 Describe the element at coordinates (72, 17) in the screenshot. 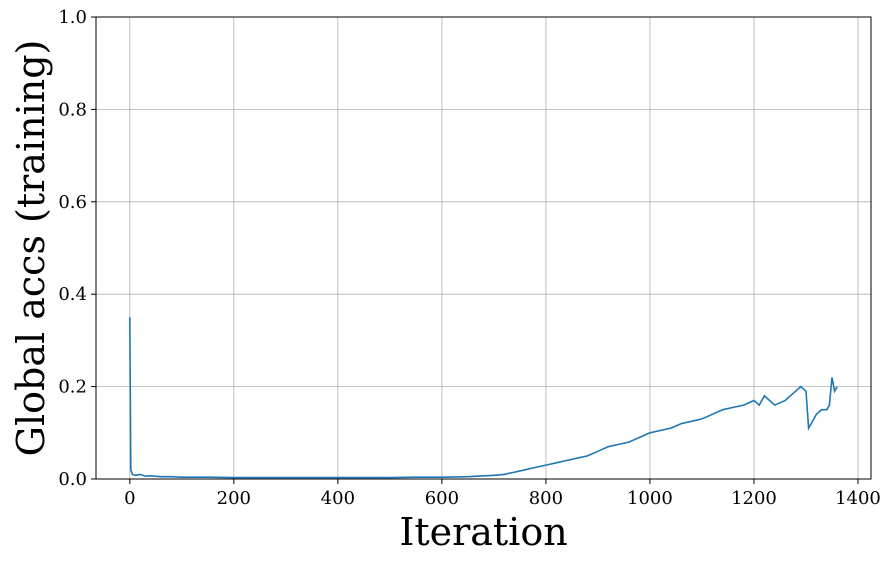

I see `y-tick-label: 1.0` at that location.